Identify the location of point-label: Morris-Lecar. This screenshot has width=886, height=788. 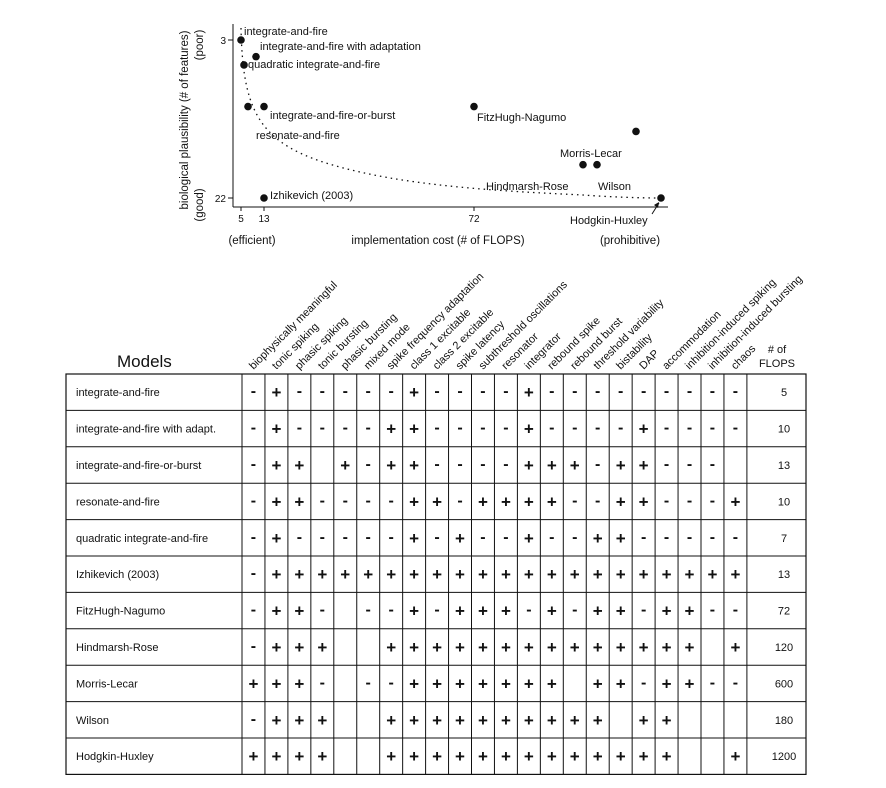
(591, 154).